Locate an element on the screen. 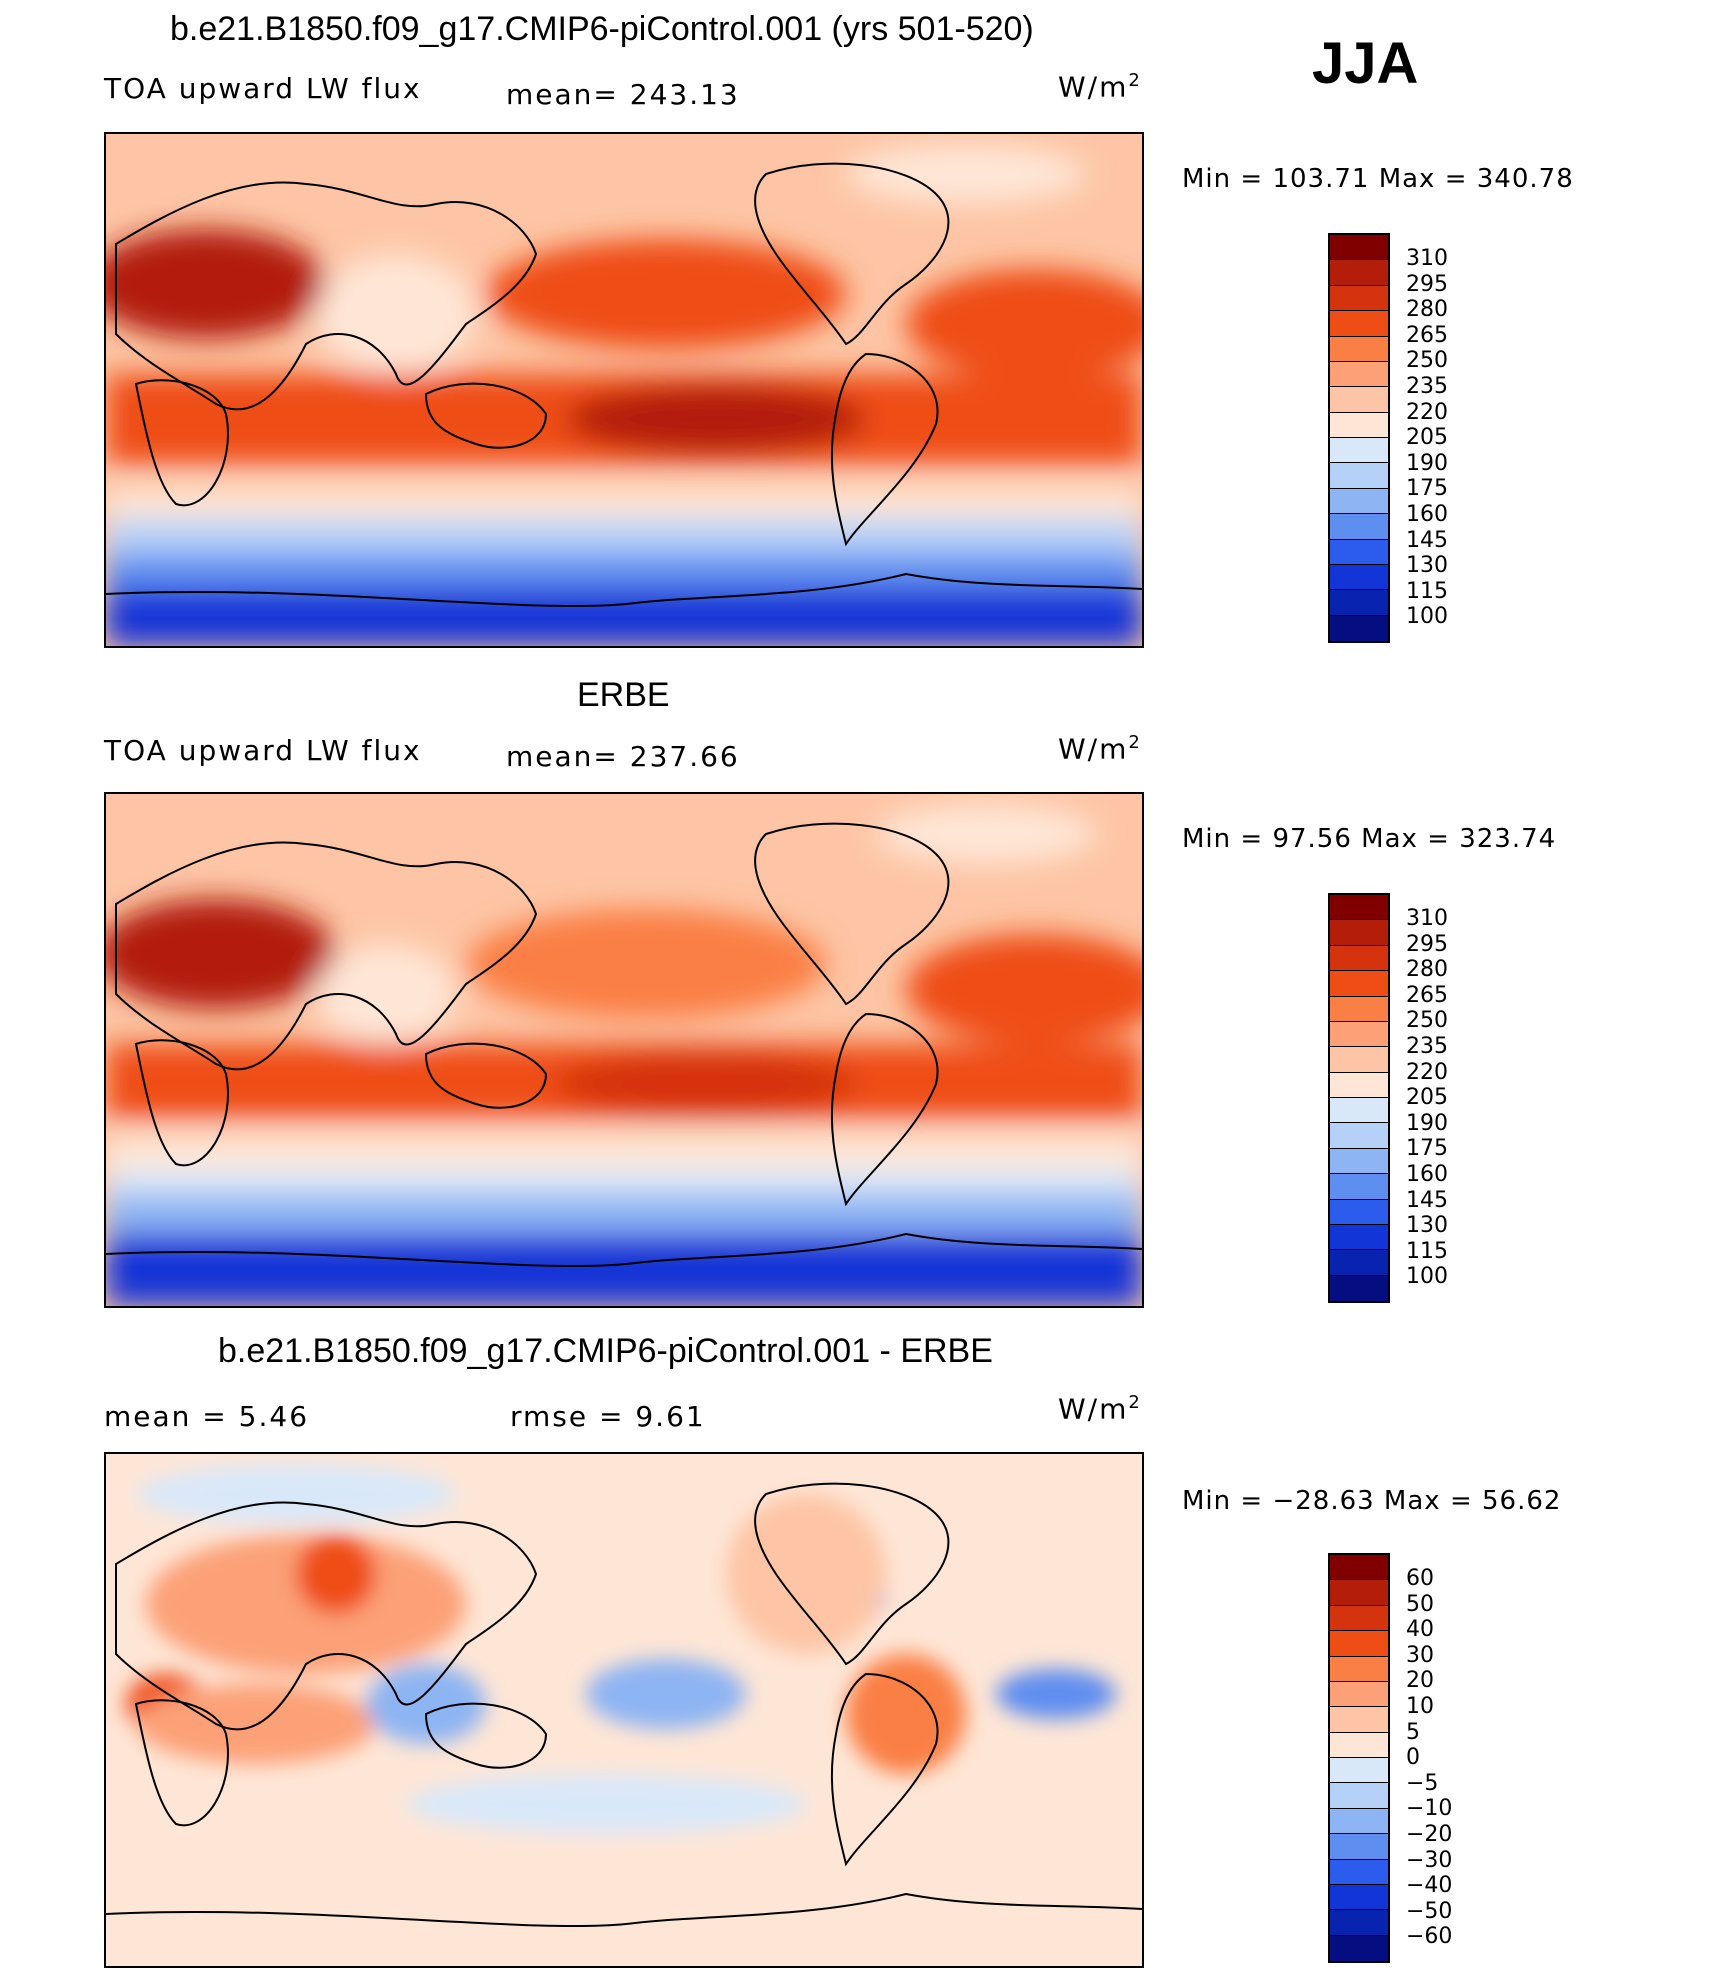  panel3-colorbar-label: −5 is located at coordinates (1422, 1783).